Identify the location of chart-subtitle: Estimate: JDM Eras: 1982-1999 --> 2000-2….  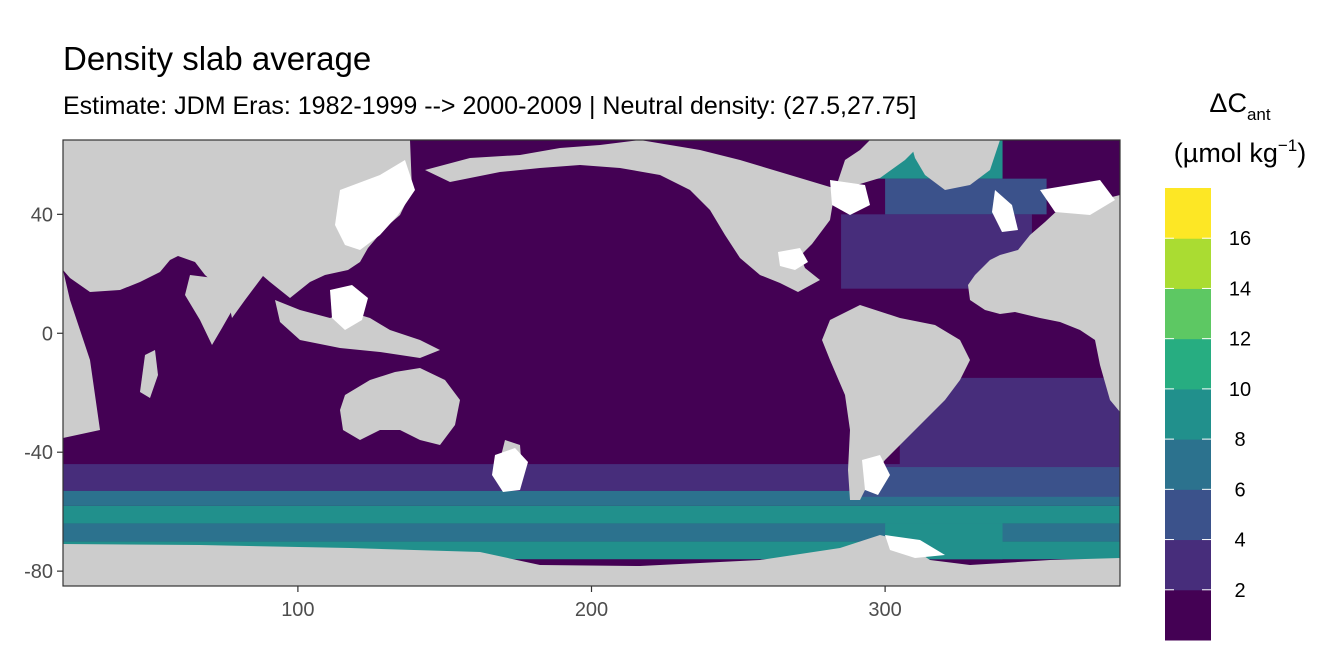
(490, 106).